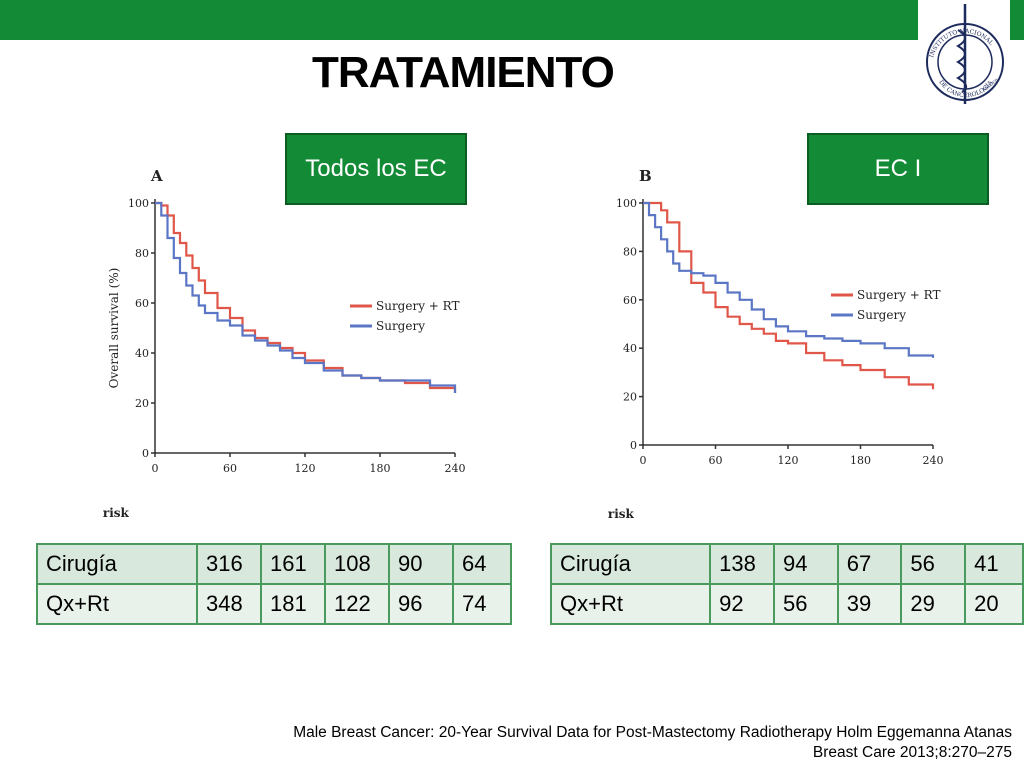 This screenshot has width=1024, height=768. Describe the element at coordinates (421, 564) in the screenshot. I see `risk-cell: 90` at that location.